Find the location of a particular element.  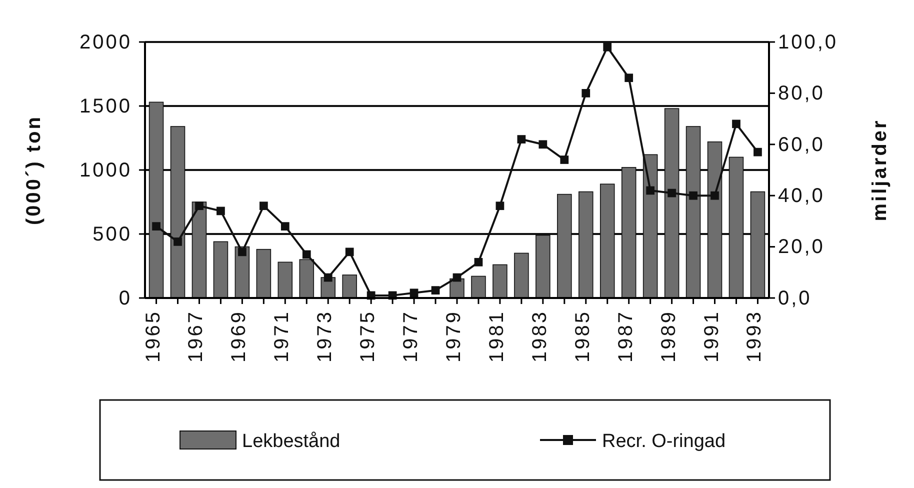

y2-axis-title: miljarder is located at coordinates (880, 170).